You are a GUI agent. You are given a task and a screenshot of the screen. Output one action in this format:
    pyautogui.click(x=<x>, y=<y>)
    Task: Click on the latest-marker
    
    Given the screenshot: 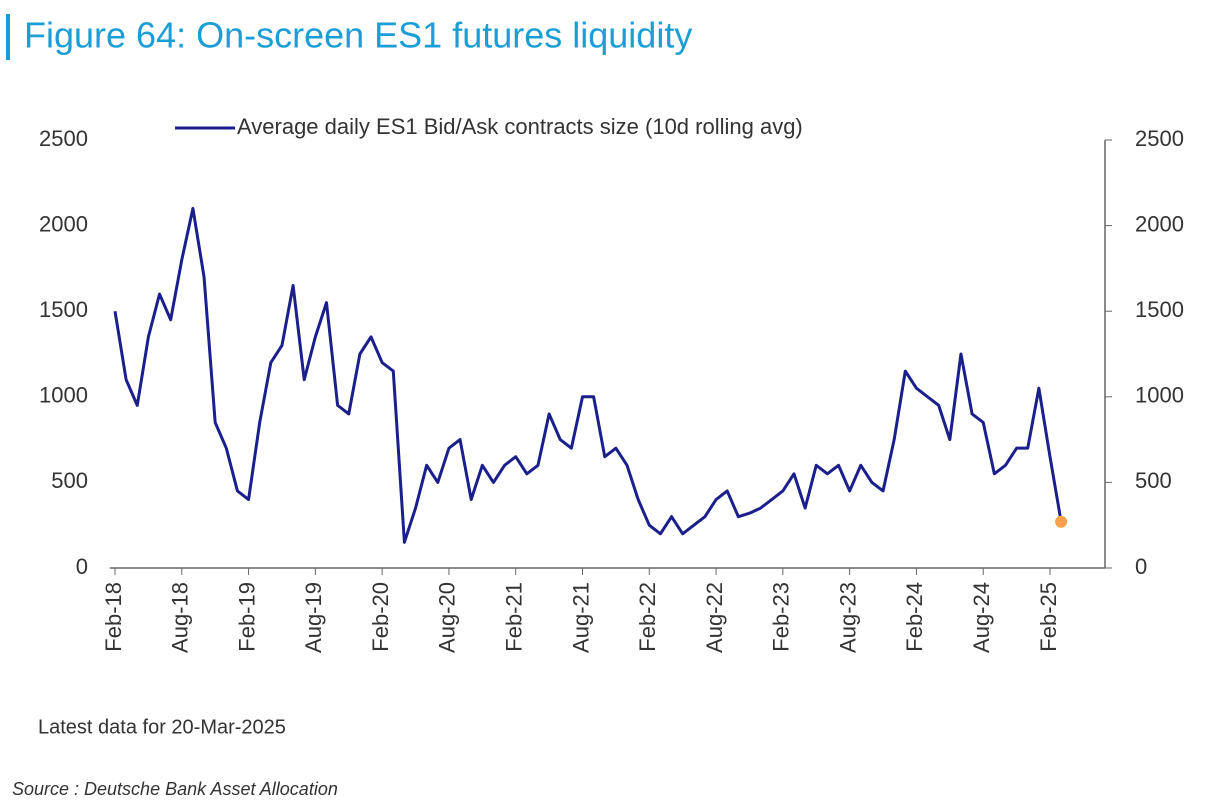 What is the action you would take?
    pyautogui.click(x=1061, y=521)
    